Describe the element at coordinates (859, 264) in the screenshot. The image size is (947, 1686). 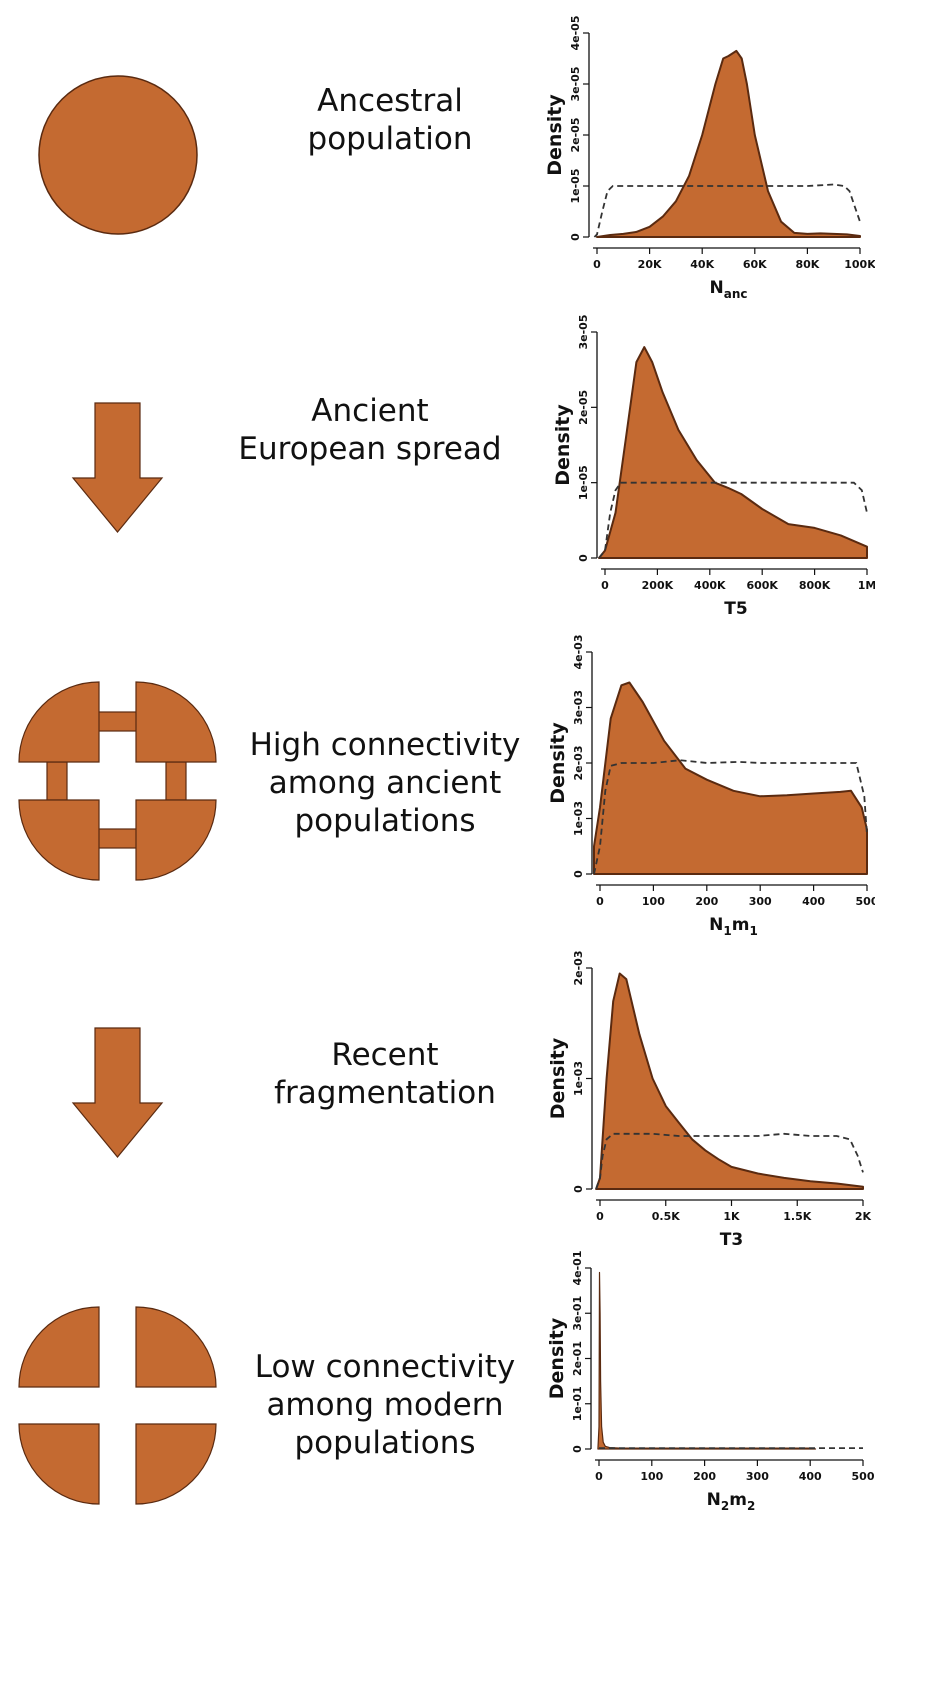
I see `x-tick-label: 100K` at that location.